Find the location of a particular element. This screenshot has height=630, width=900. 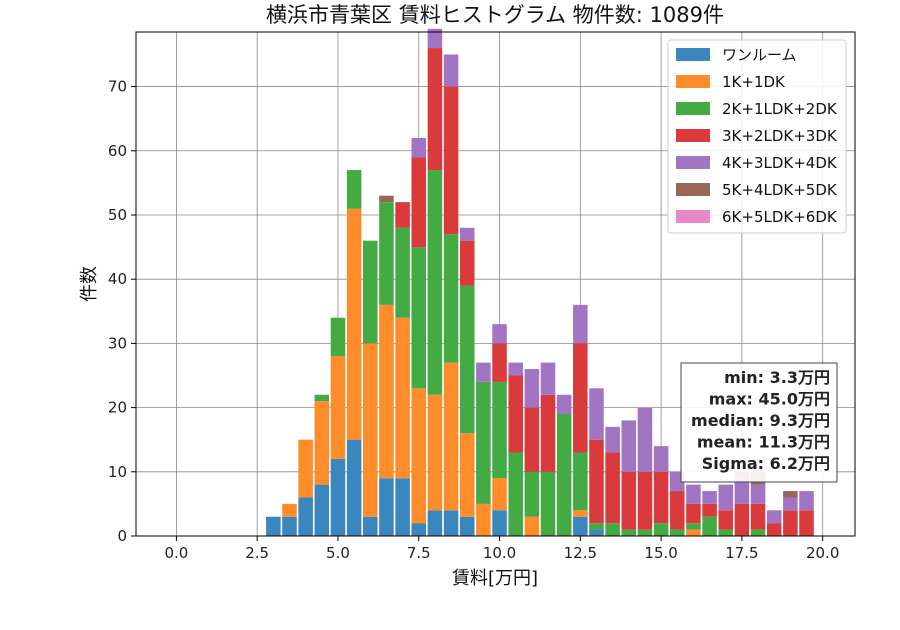

stats-line: mean: 11.3万円 is located at coordinates (763, 442).